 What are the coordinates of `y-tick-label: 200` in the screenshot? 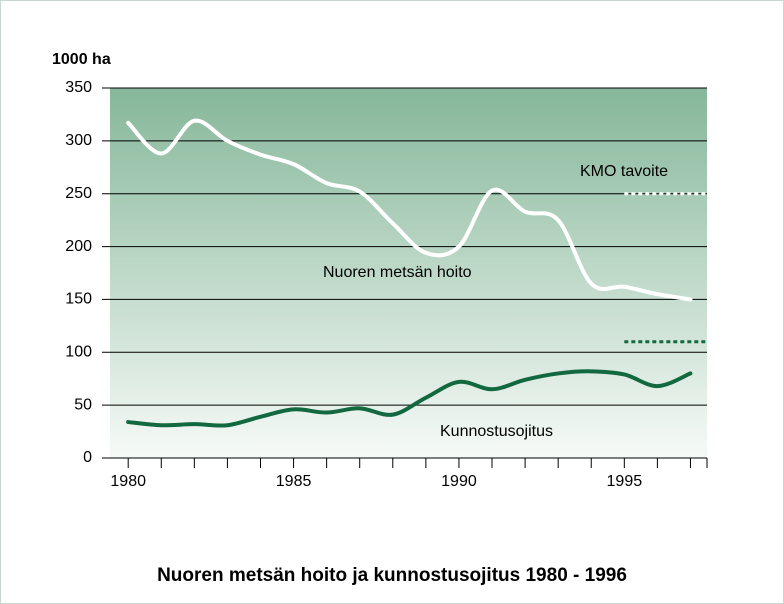 It's located at (78, 246).